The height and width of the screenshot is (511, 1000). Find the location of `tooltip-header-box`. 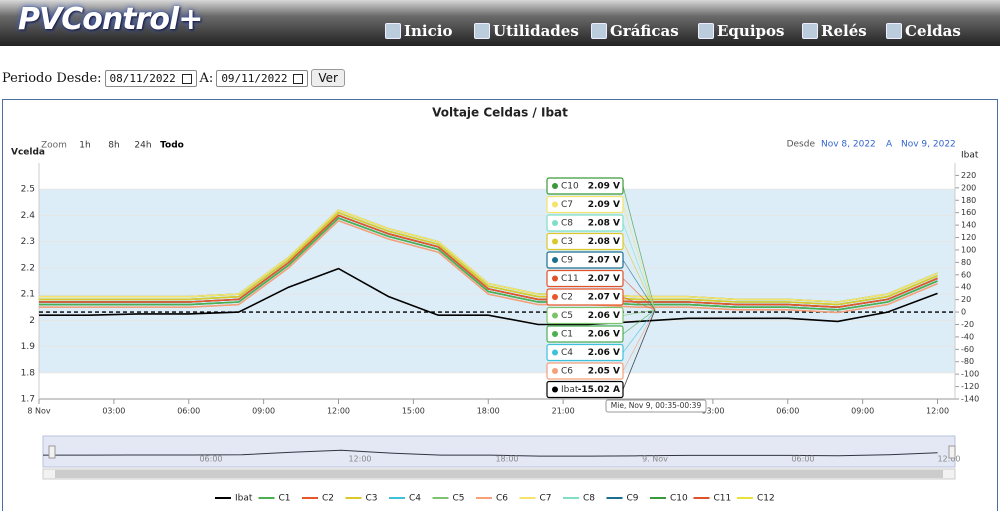

tooltip-header-box is located at coordinates (656, 406).